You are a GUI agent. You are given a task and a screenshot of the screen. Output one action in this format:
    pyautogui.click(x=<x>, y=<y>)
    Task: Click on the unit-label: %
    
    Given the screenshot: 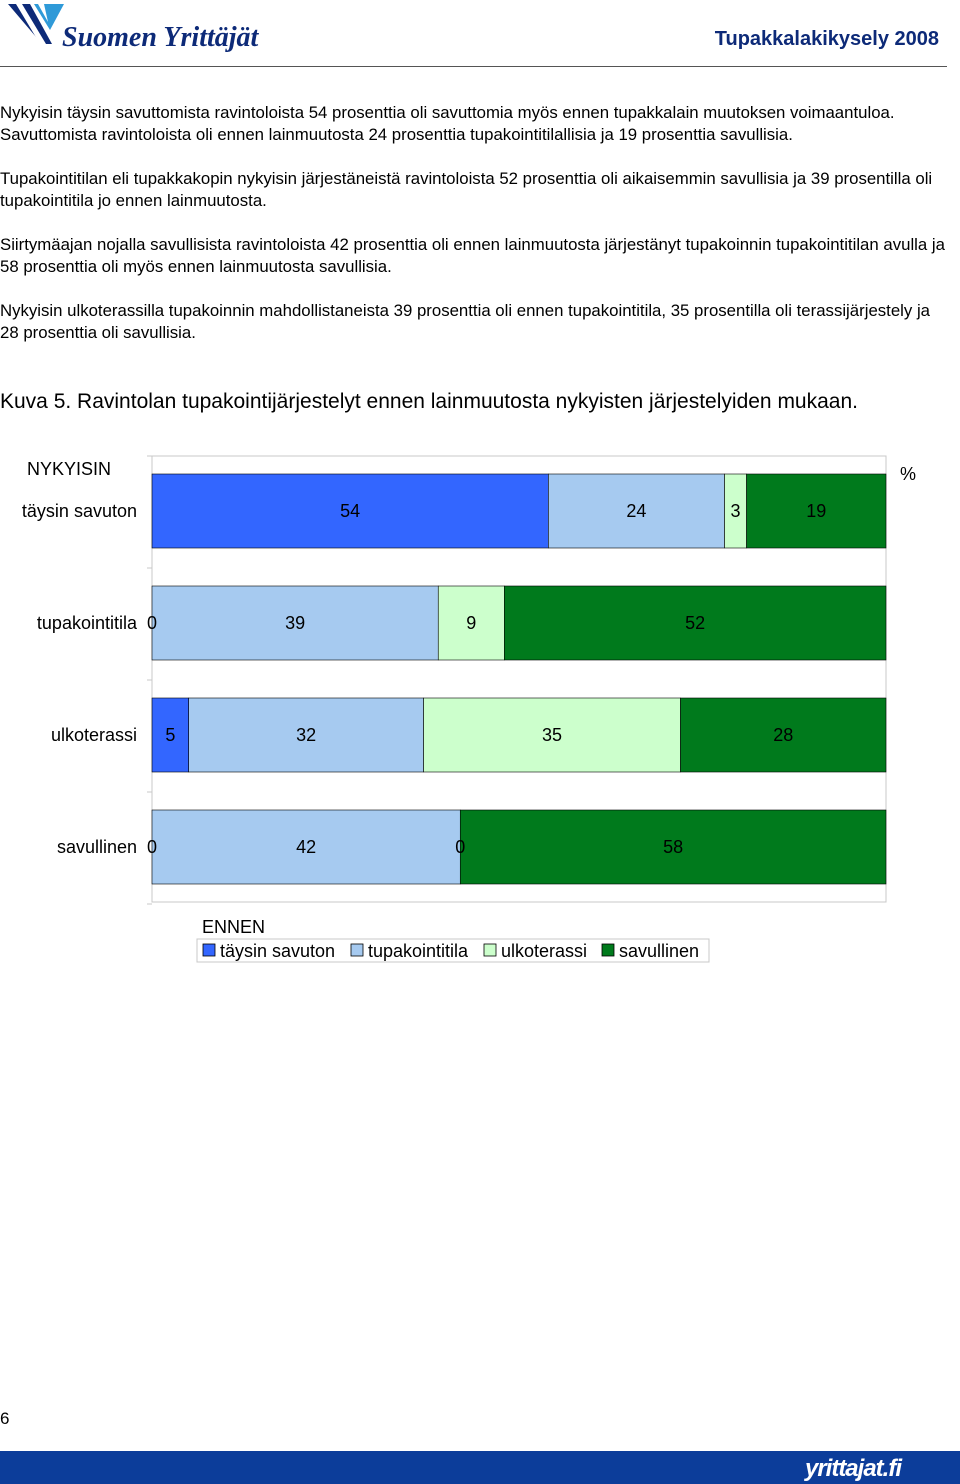 What is the action you would take?
    pyautogui.click(x=908, y=474)
    